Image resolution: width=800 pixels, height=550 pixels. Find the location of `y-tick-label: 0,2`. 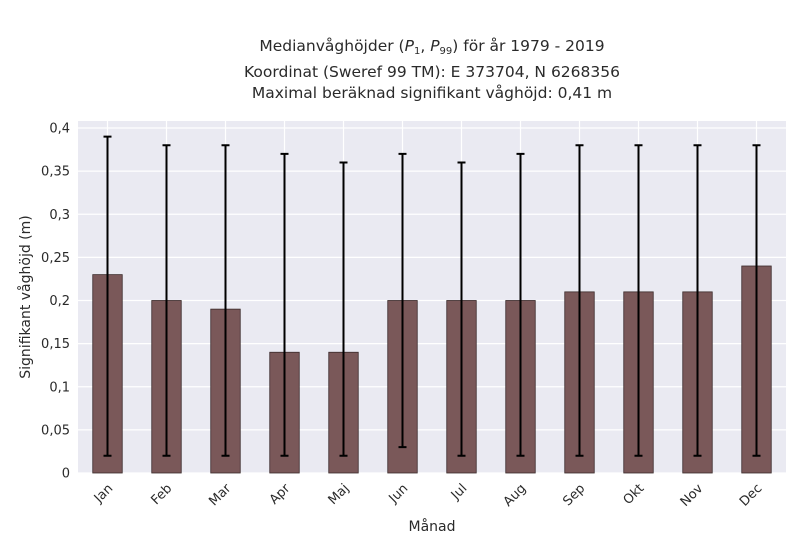

y-tick-label: 0,2 is located at coordinates (59, 301).